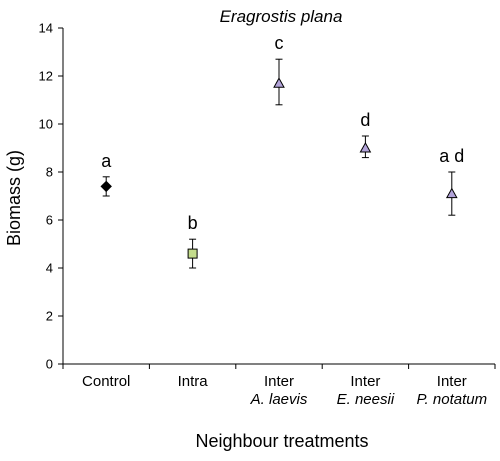 This screenshot has height=461, width=500. What do you see at coordinates (49, 220) in the screenshot?
I see `y-tick-label: 6` at bounding box center [49, 220].